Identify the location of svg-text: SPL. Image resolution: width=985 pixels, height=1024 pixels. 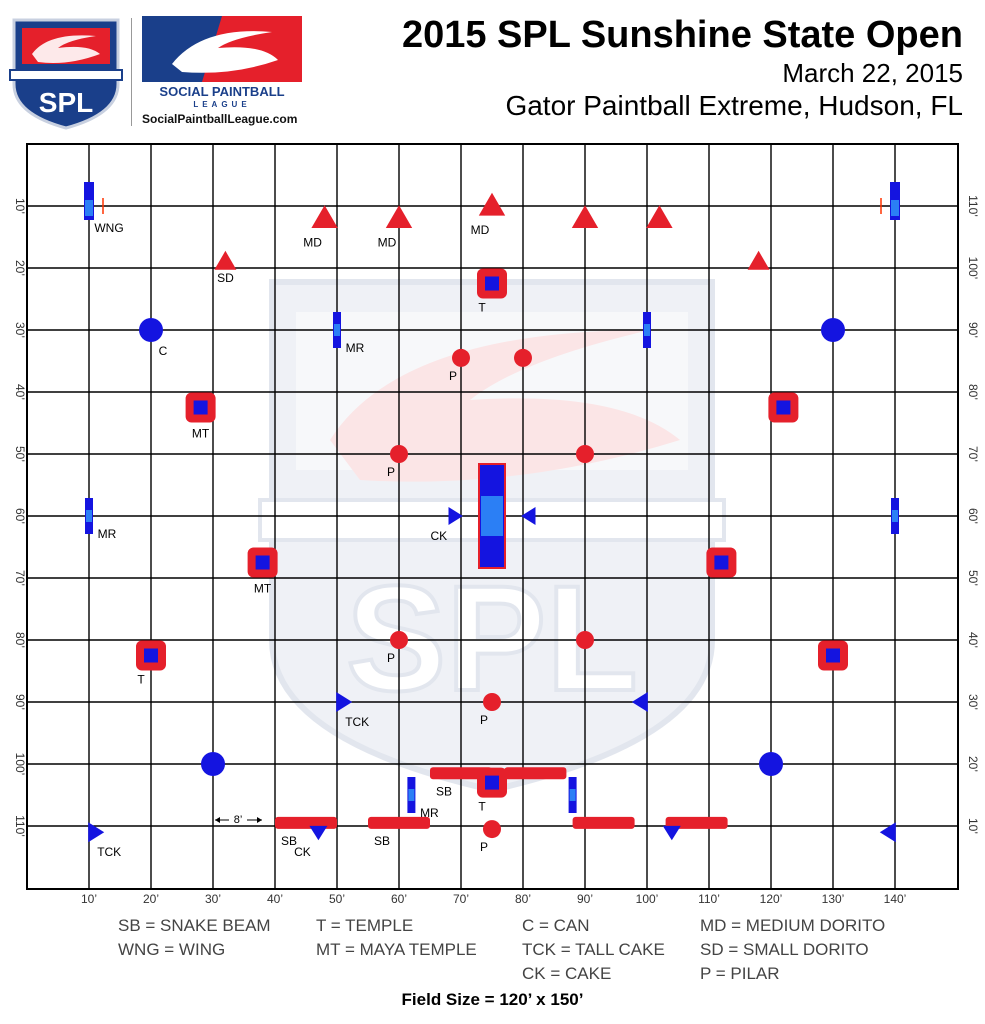
(66, 102).